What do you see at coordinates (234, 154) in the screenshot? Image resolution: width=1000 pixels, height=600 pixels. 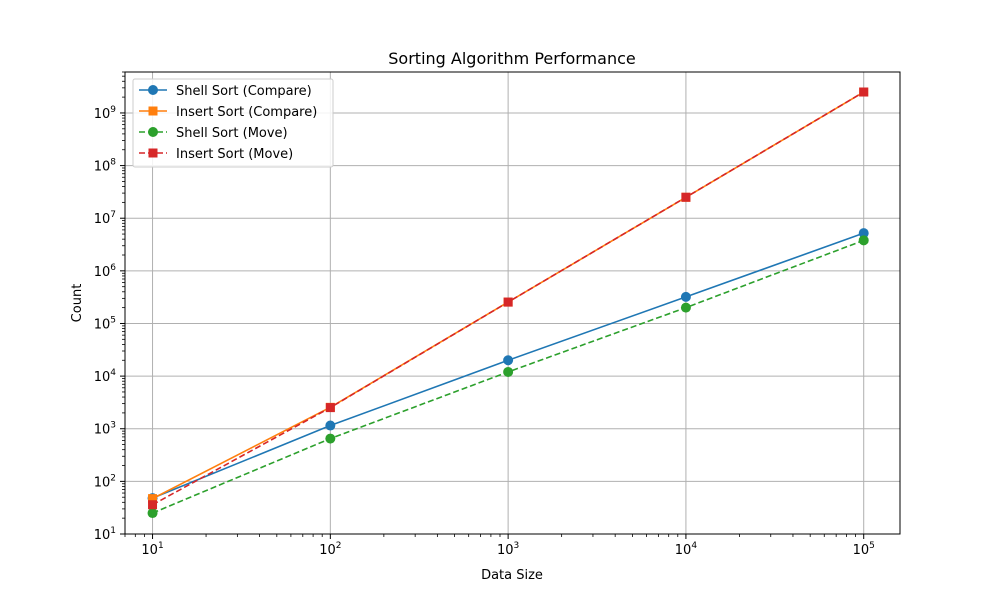 I see `legend-label: Insert Sort (Move)` at bounding box center [234, 154].